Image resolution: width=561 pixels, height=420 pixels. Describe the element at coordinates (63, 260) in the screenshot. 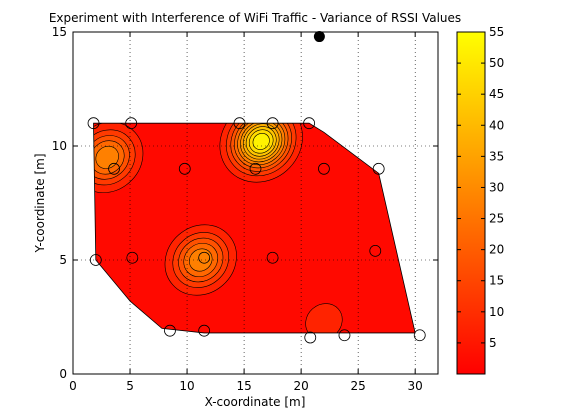

I see `y-tick-label: 5` at that location.